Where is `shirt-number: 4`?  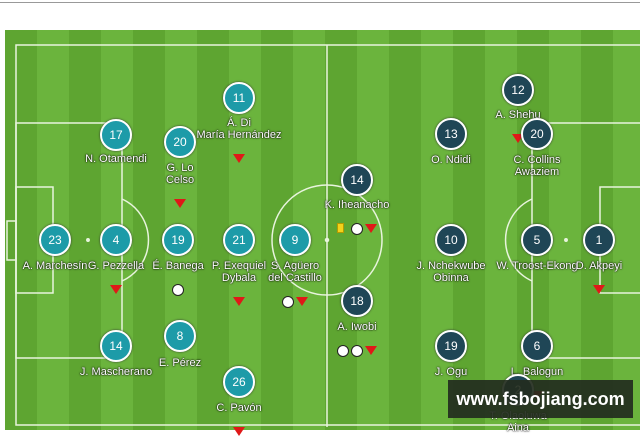
shirt-number: 4 is located at coordinates (116, 240).